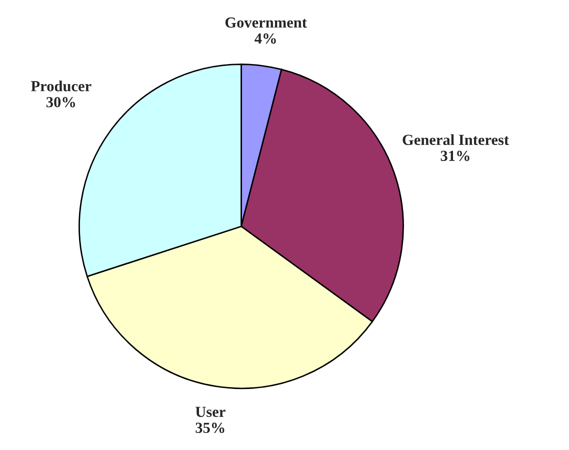  Describe the element at coordinates (210, 428) in the screenshot. I see `data-label: 35%` at that location.